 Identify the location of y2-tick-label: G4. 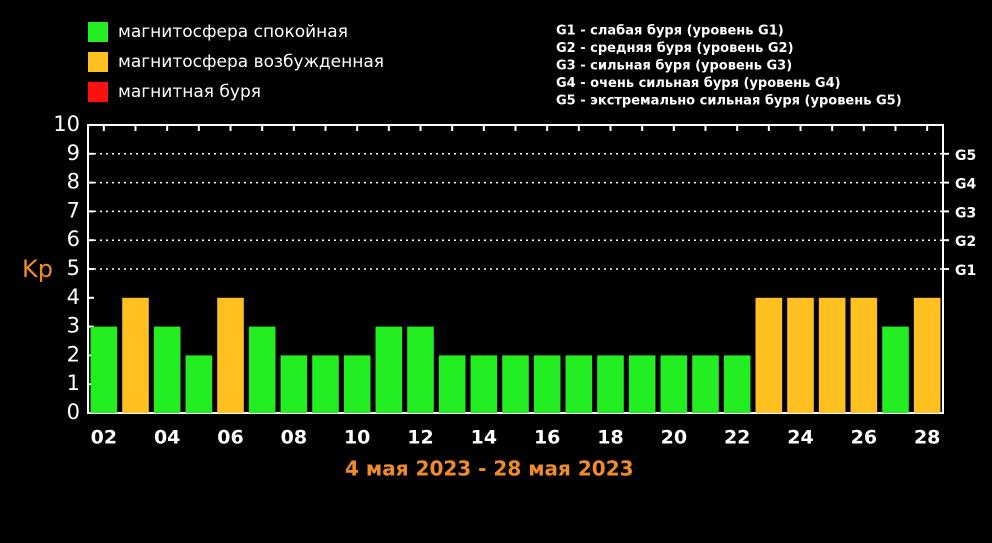
(965, 185).